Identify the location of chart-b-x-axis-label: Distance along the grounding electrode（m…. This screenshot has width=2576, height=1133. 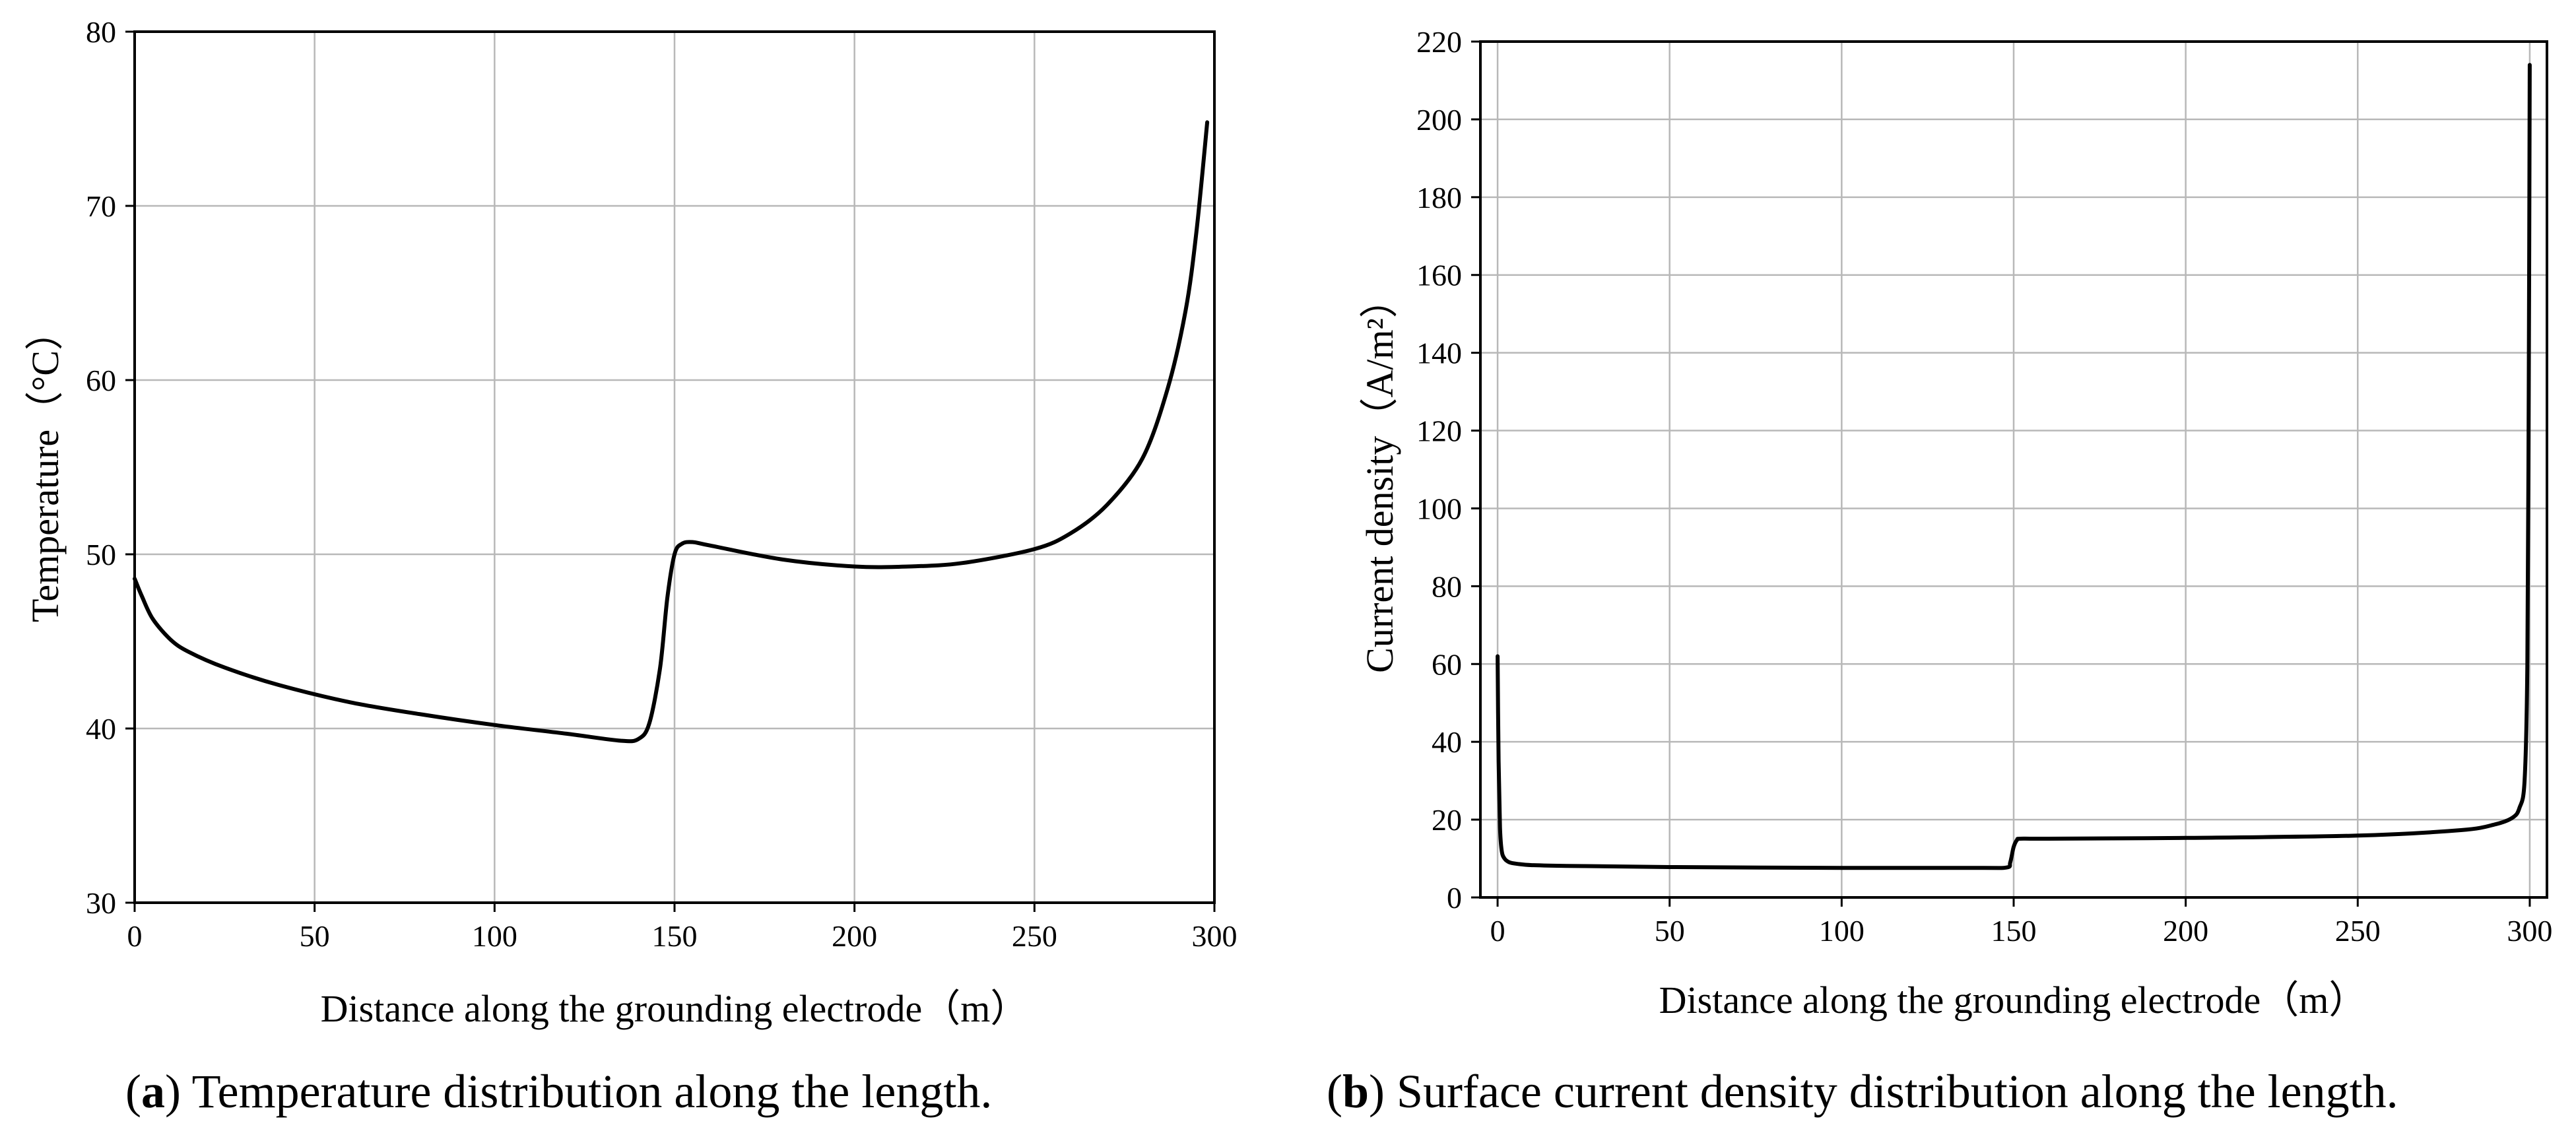
(2013, 1000).